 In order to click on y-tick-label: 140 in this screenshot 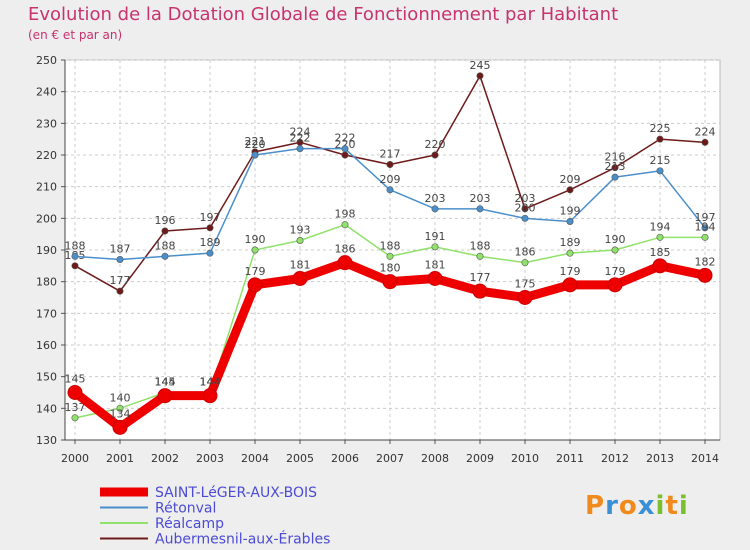, I will do `click(46, 408)`.